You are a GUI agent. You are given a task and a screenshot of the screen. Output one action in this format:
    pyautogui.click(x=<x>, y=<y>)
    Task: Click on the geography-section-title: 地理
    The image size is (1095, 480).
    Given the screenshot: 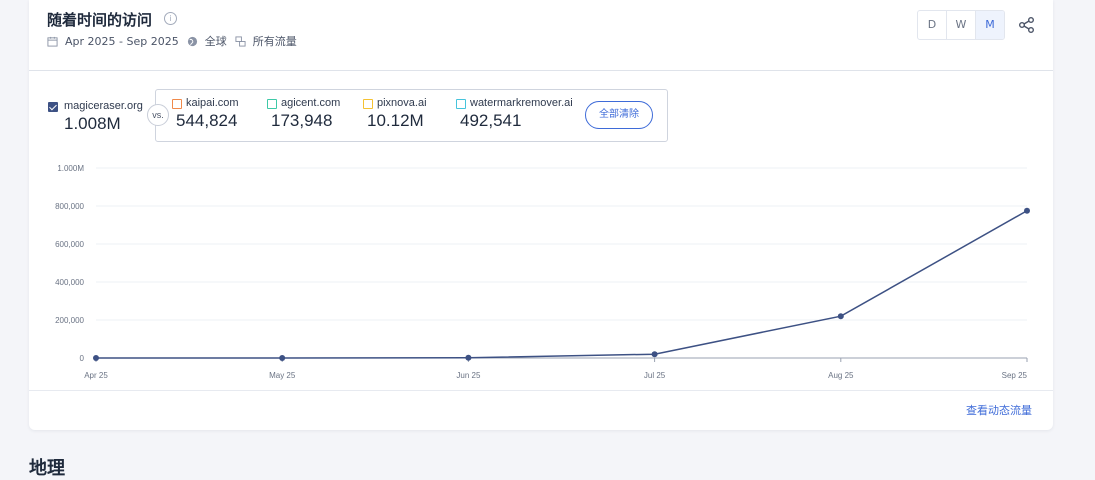 What is the action you would take?
    pyautogui.click(x=47, y=468)
    